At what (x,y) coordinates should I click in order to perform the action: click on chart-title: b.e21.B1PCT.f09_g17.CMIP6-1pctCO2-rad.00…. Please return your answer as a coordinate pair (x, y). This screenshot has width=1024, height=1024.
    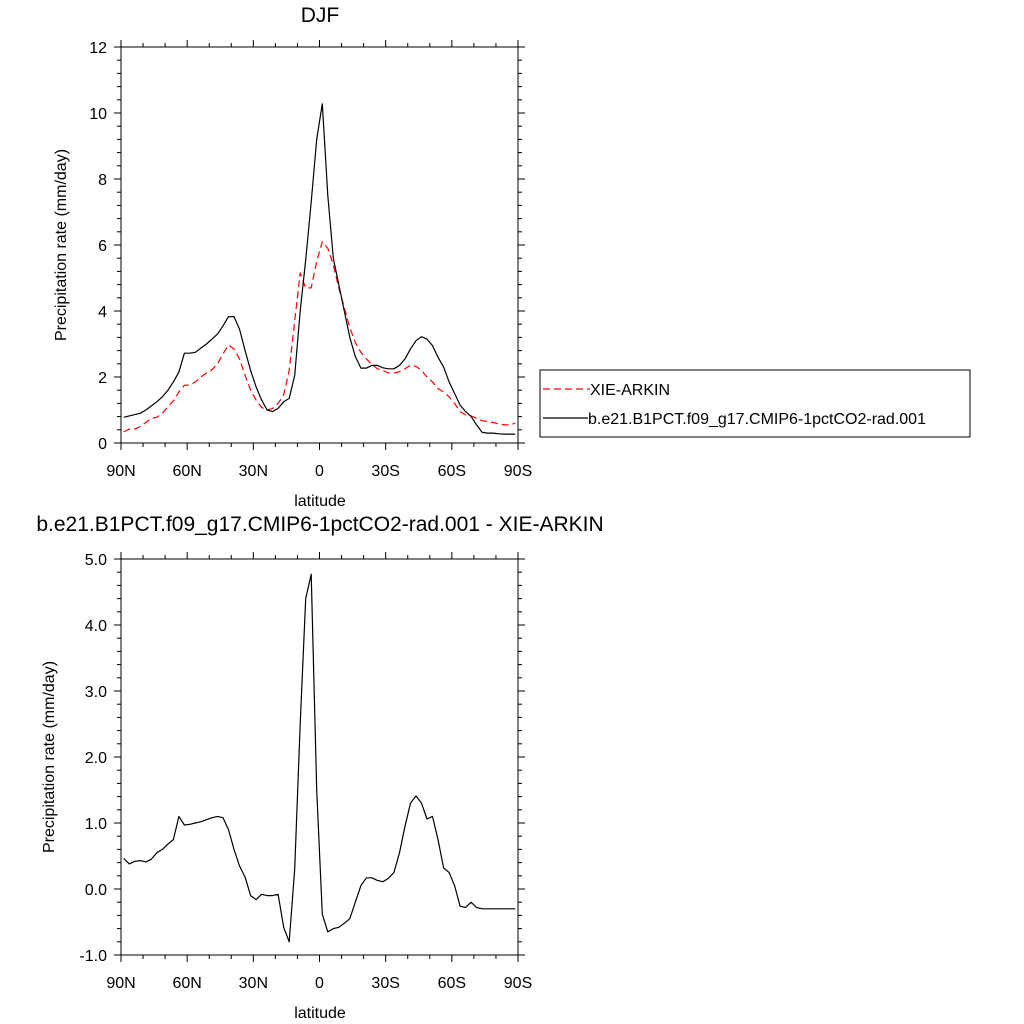
    Looking at the image, I should click on (319, 524).